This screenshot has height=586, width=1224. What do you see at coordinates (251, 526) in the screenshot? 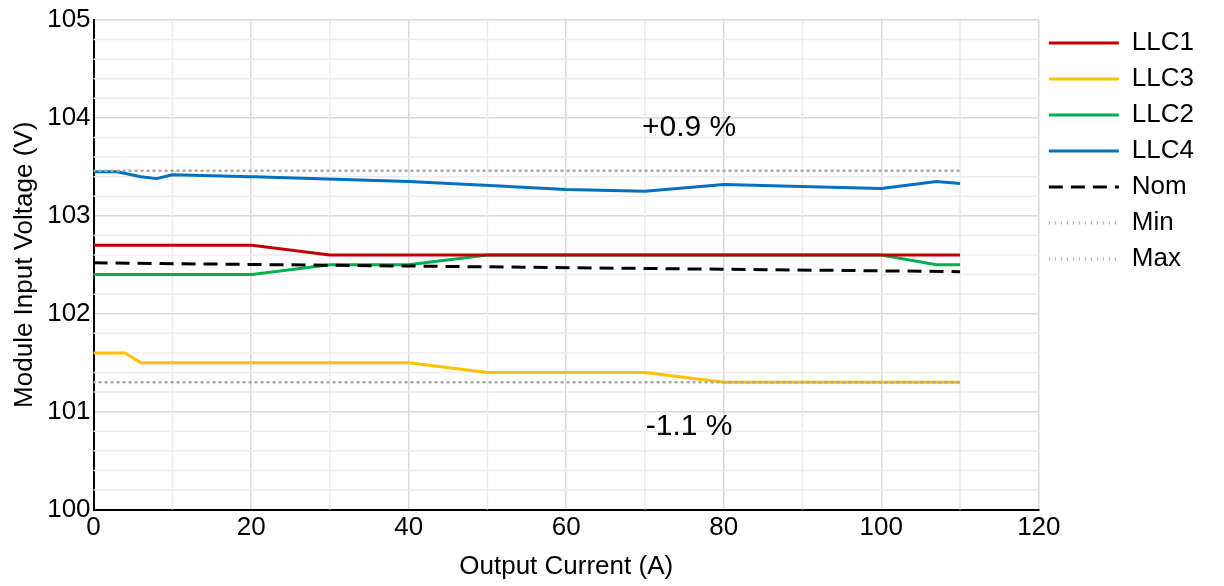
I see `x-tick-label: 20` at bounding box center [251, 526].